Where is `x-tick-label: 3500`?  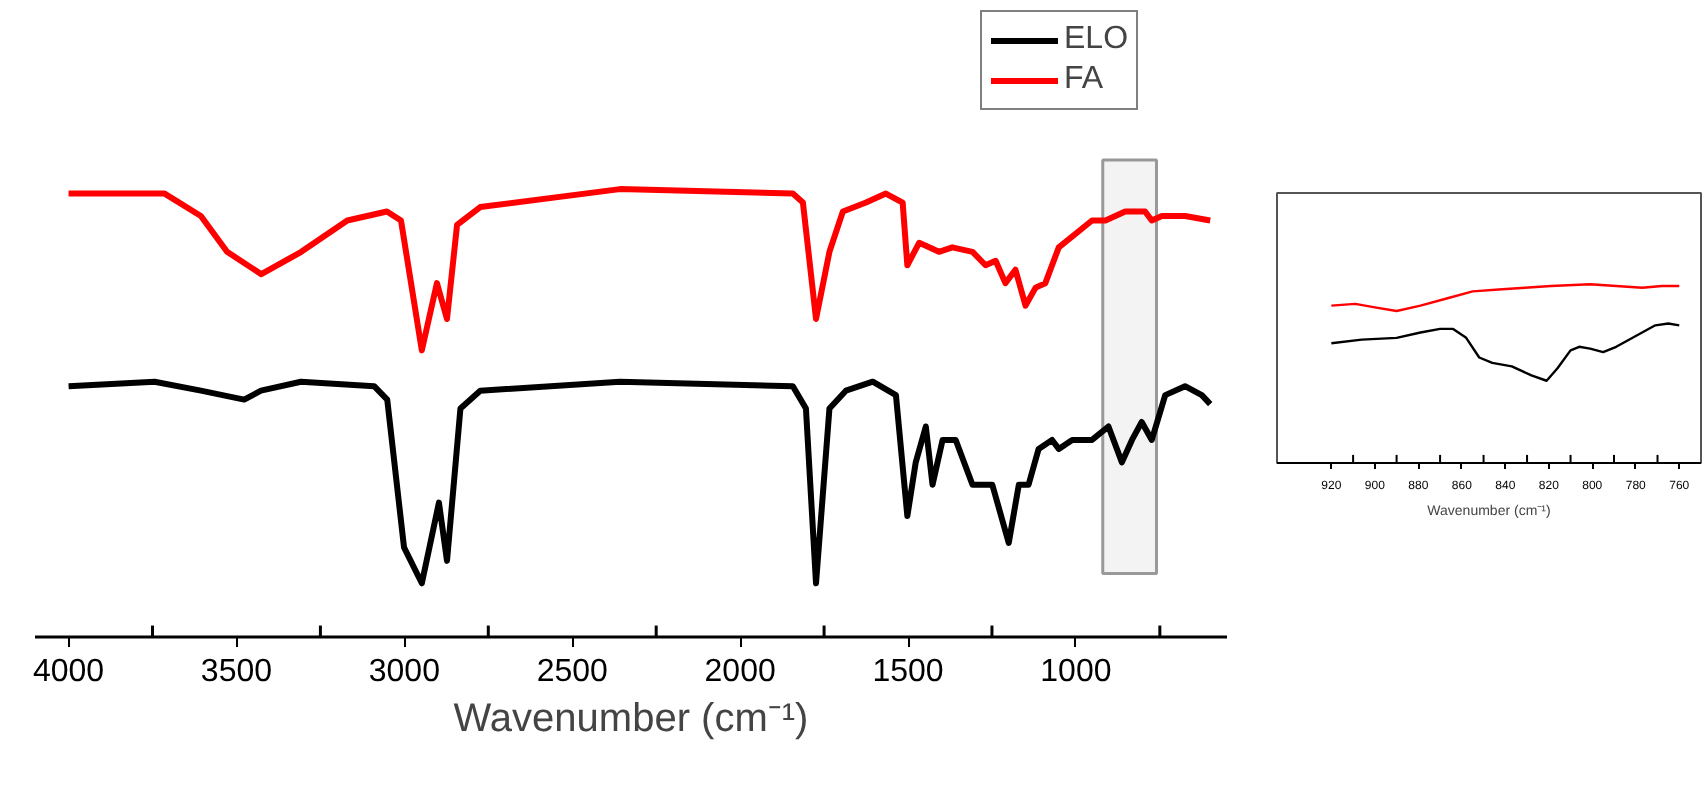
x-tick-label: 3500 is located at coordinates (236, 672).